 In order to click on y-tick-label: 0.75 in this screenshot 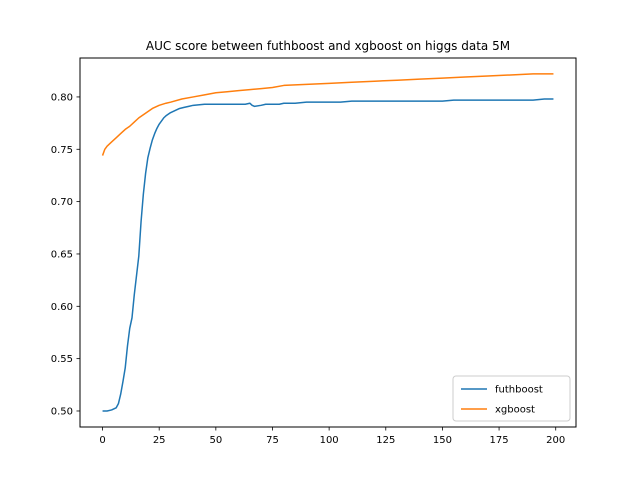, I will do `click(62, 150)`.